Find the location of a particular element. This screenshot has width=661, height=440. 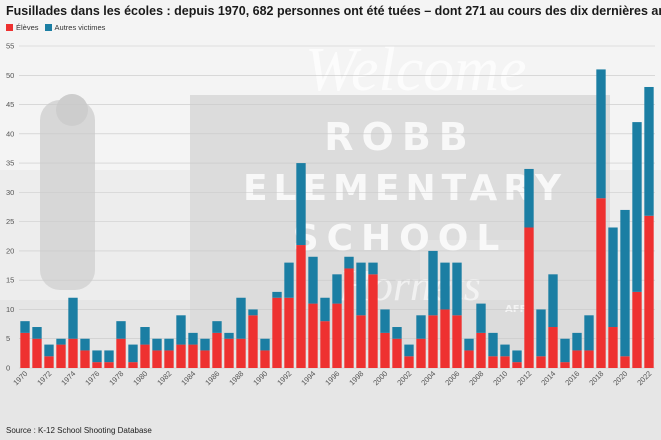

bar-autres-2014 is located at coordinates (553, 301).